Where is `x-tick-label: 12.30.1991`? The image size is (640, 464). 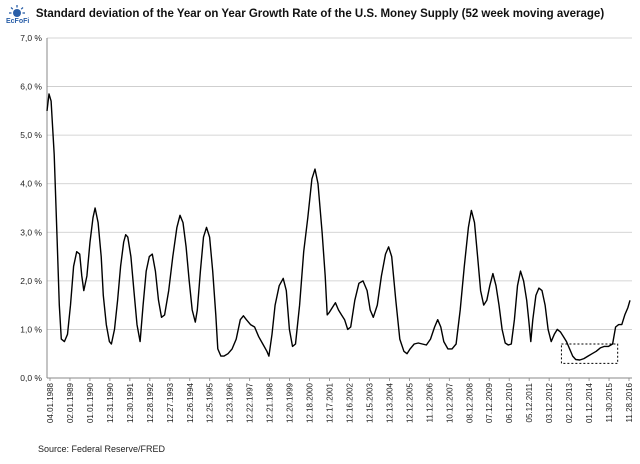
x-tick-label: 12.30.1991 is located at coordinates (130, 402).